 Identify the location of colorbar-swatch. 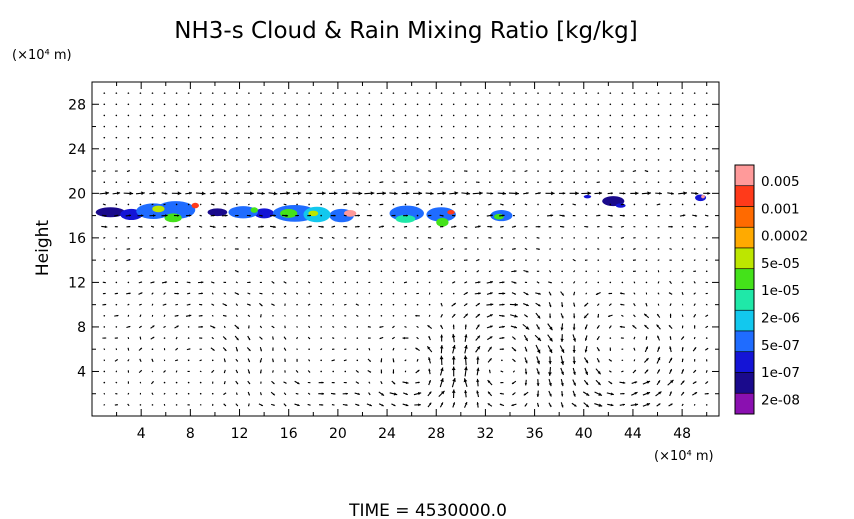
(744, 403).